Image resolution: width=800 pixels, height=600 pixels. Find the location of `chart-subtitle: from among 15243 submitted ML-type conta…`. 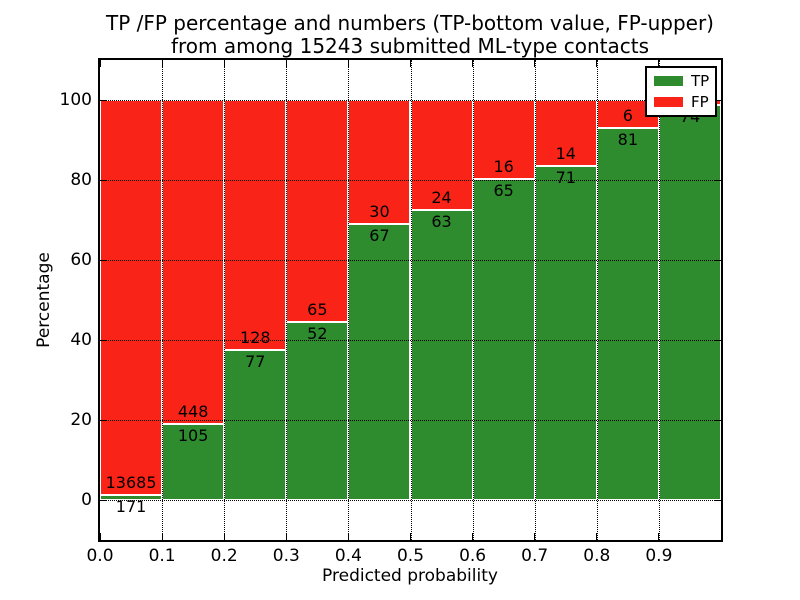

chart-subtitle: from among 15243 submitted ML-type conta… is located at coordinates (410, 46).